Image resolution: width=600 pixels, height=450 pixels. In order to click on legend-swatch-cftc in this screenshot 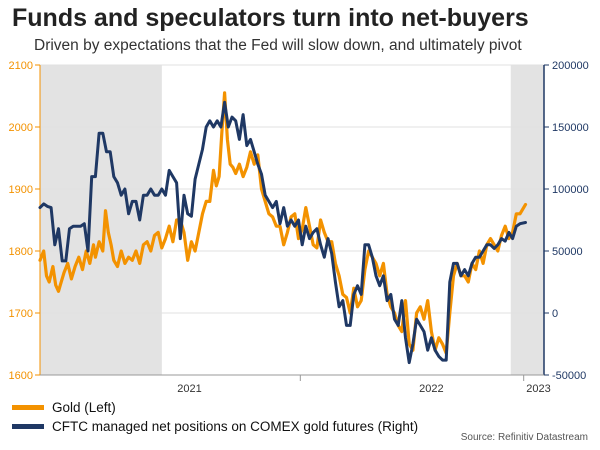, I will do `click(28, 426)`.